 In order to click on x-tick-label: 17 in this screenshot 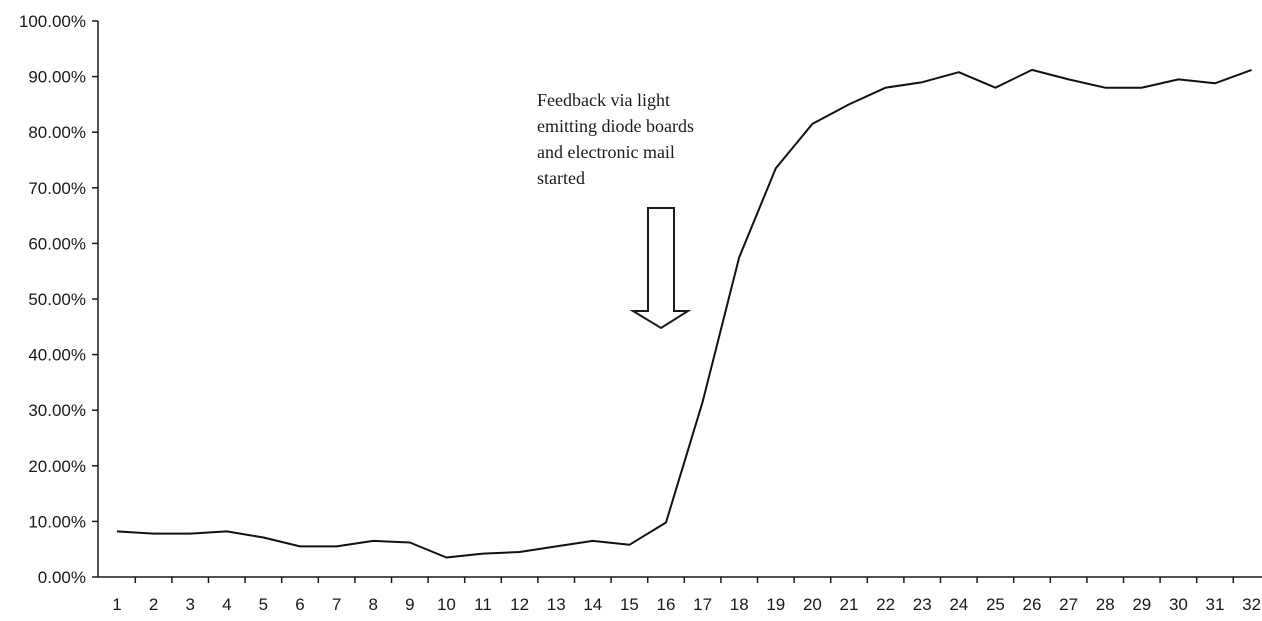, I will do `click(702, 604)`.